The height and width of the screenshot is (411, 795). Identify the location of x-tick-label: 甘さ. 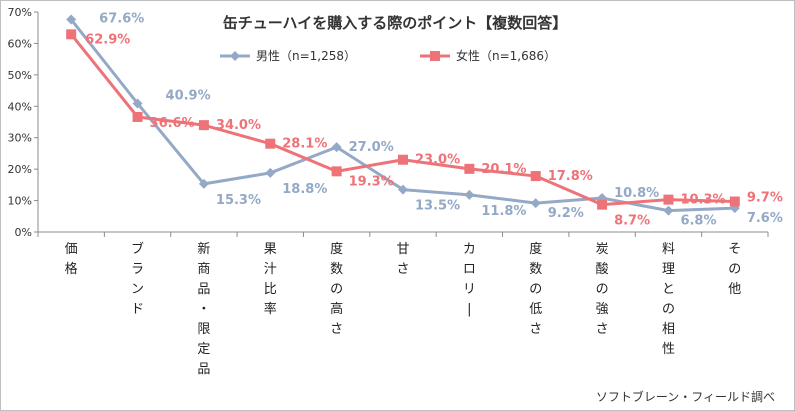
(402, 259).